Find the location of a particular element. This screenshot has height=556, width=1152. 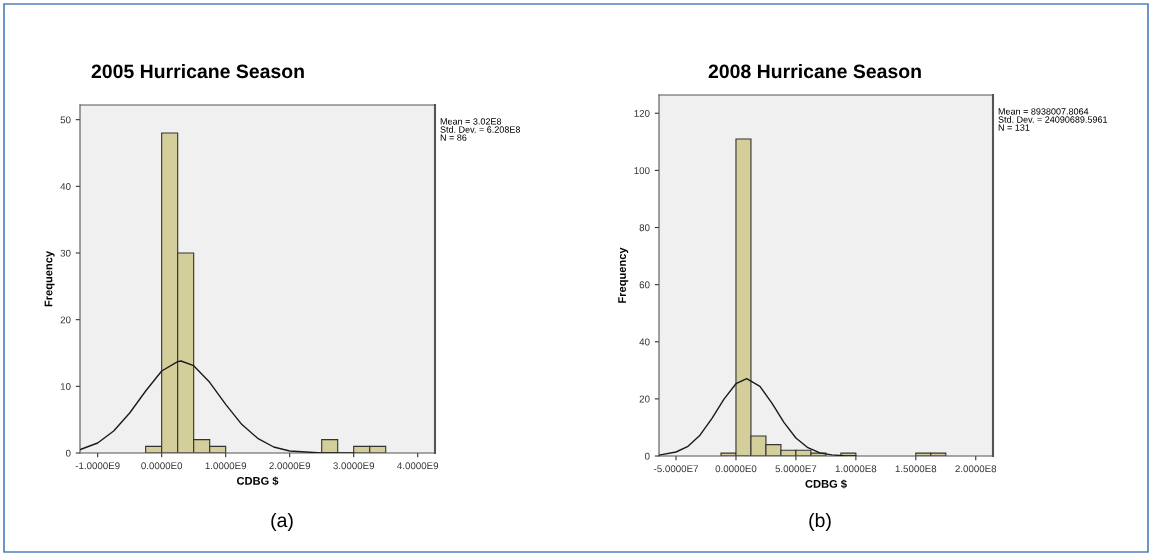

x-tick-label: 3.0000E9 is located at coordinates (354, 466).